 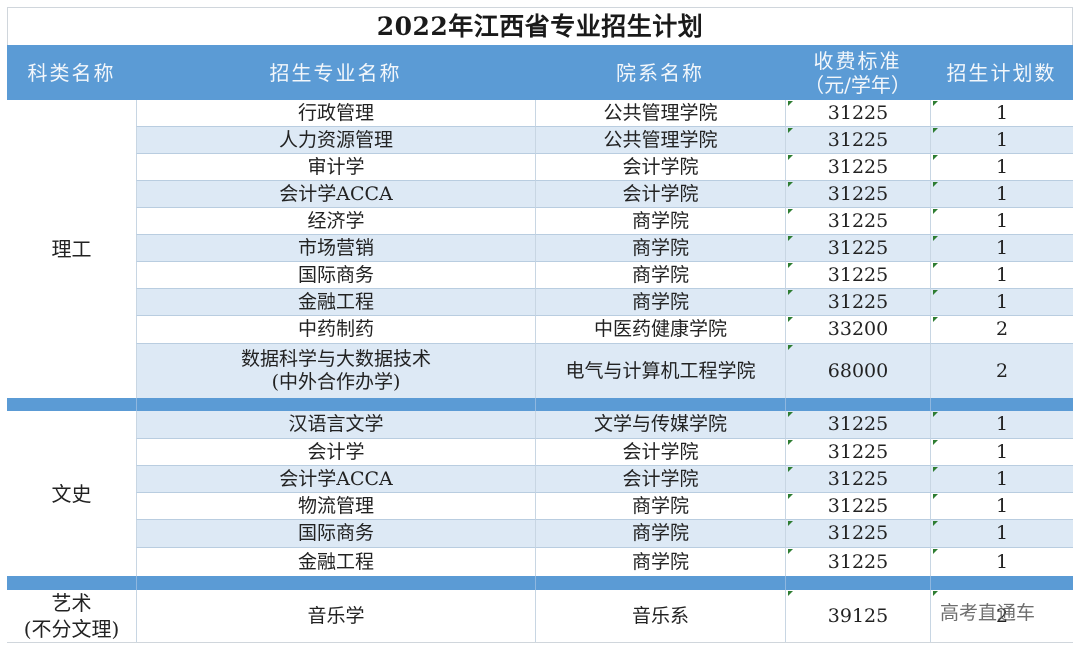 What do you see at coordinates (335, 452) in the screenshot?
I see `major-cell: 会计学` at bounding box center [335, 452].